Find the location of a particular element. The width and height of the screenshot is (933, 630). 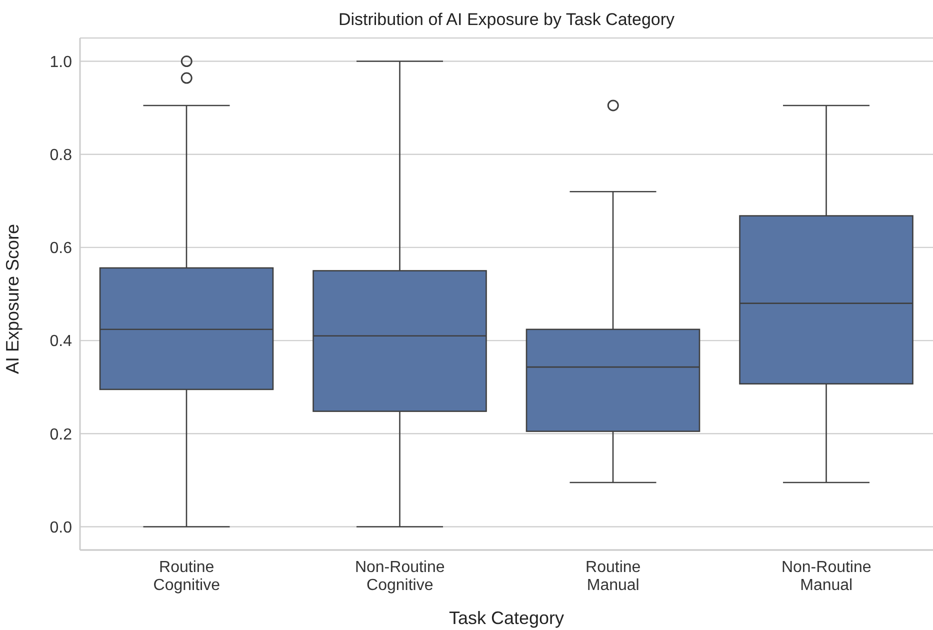

y-tick-label: 0.2 is located at coordinates (61, 435).